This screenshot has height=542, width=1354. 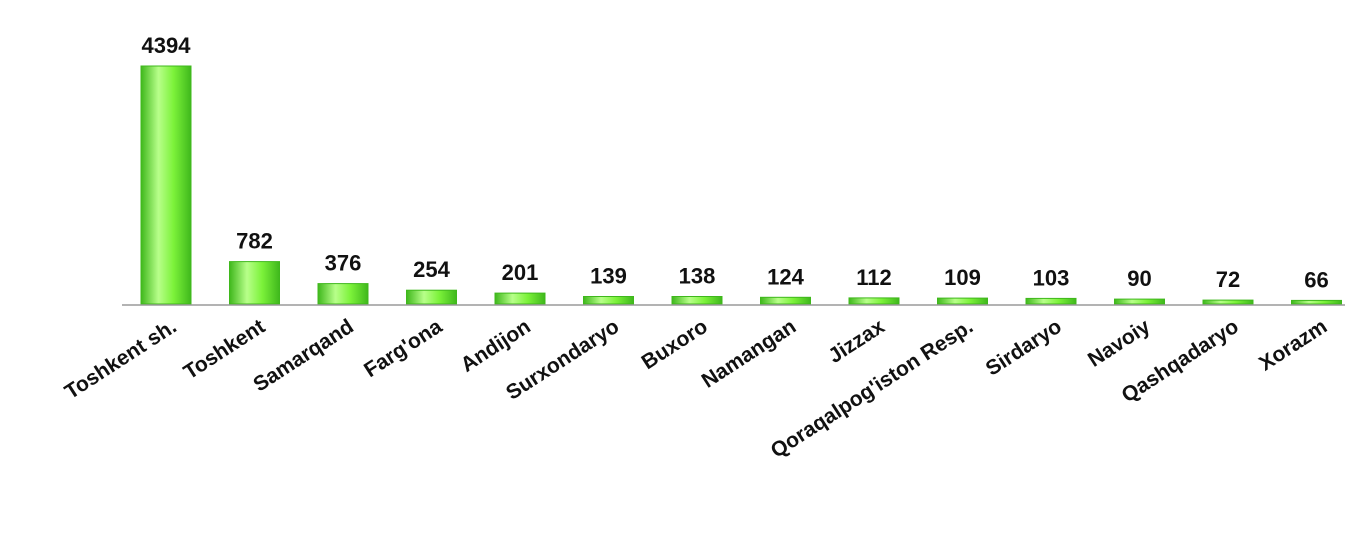 I want to click on category-label-10: Sirdaryo, so click(x=1024, y=348).